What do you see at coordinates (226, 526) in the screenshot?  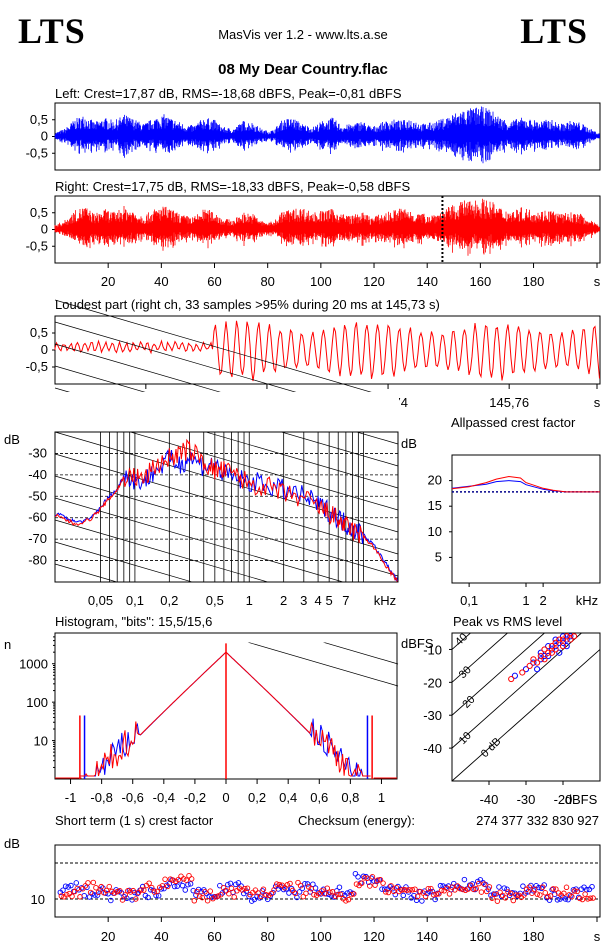 I see `spectrum-slope-line` at bounding box center [226, 526].